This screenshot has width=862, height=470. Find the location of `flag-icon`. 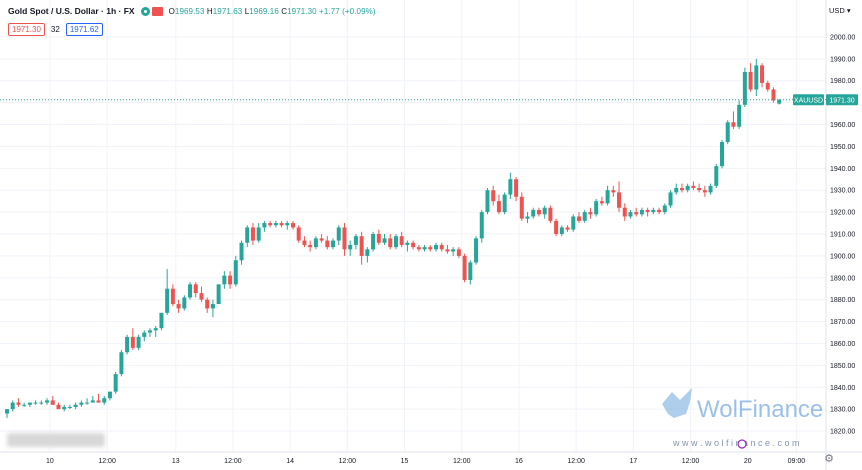

flag-icon is located at coordinates (157, 11).